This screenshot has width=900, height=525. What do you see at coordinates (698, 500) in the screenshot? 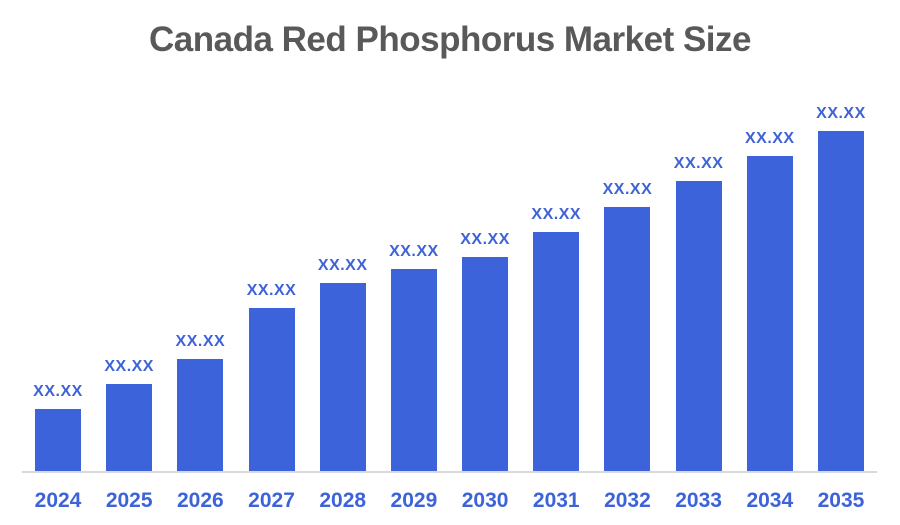
I see `x-axis-label-2033: 2033` at bounding box center [698, 500].